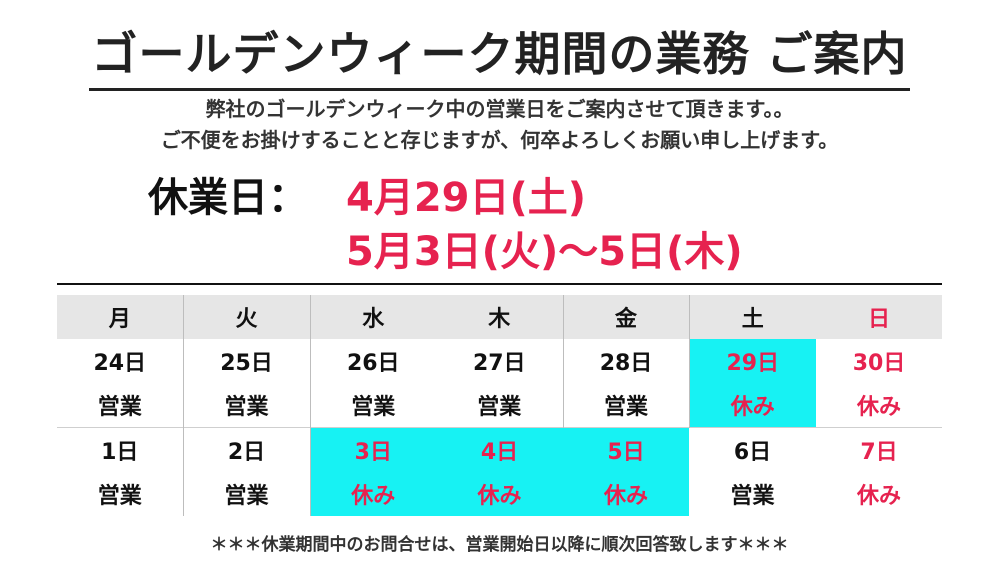  What do you see at coordinates (247, 361) in the screenshot?
I see `date-cell: 25日` at bounding box center [247, 361].